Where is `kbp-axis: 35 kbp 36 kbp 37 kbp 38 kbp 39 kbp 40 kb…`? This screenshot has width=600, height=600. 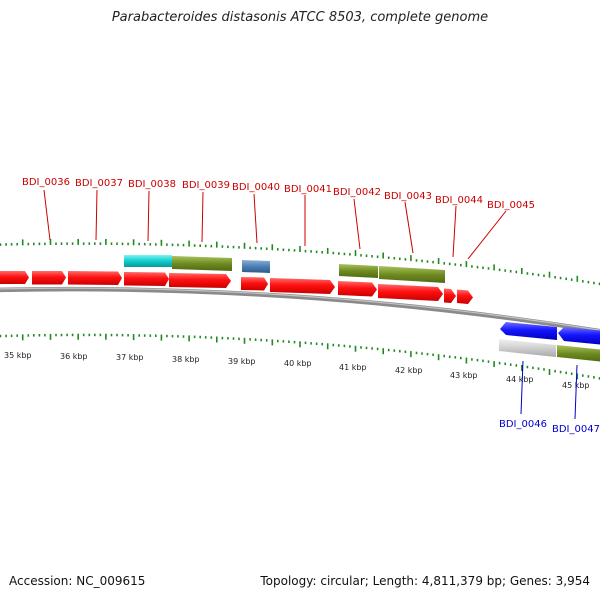 kbp-axis: 35 kbp 36 kbp 37 kbp 38 kbp 39 kbp 40 kb… is located at coordinates (297, 370).